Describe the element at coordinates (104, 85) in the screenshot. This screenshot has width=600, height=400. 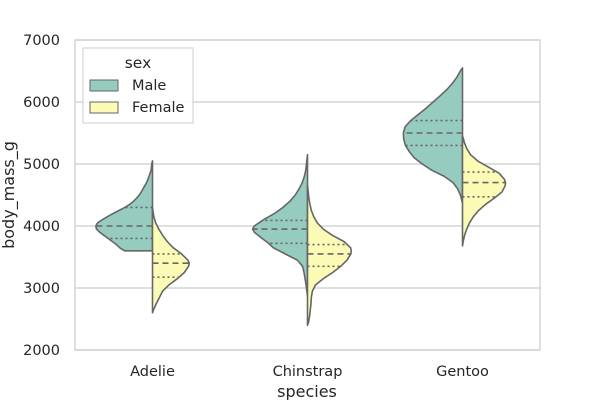
I see `legend-swatch-male` at that location.